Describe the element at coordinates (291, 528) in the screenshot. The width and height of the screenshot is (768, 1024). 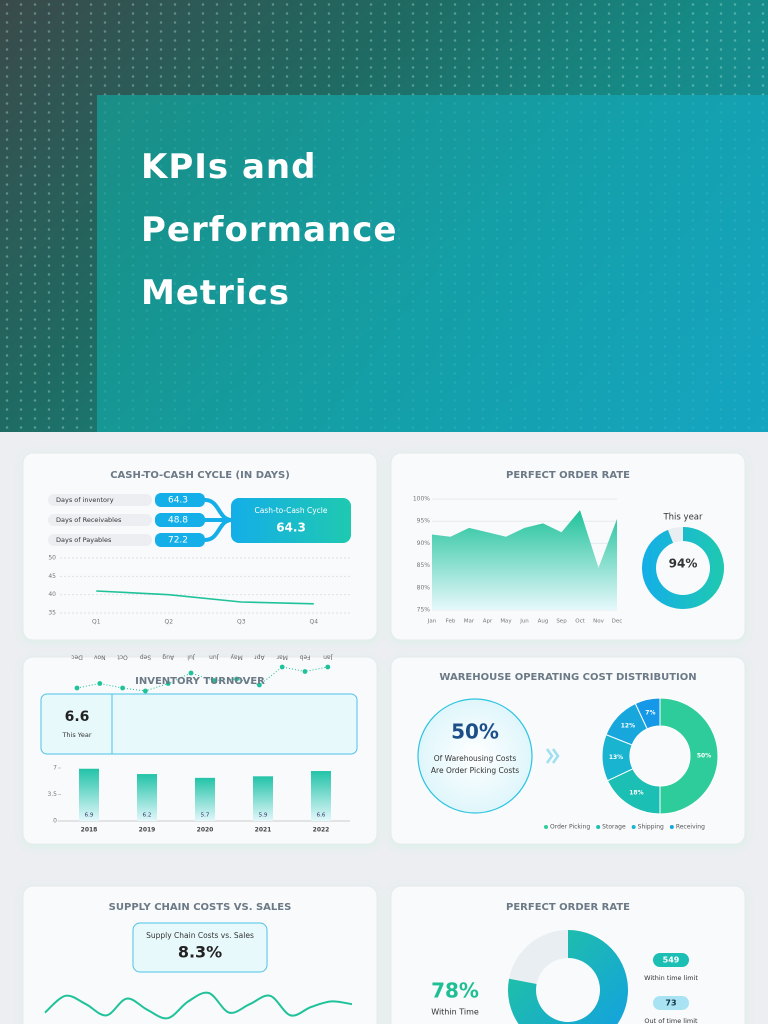
I see `summary-value: 64.3` at that location.